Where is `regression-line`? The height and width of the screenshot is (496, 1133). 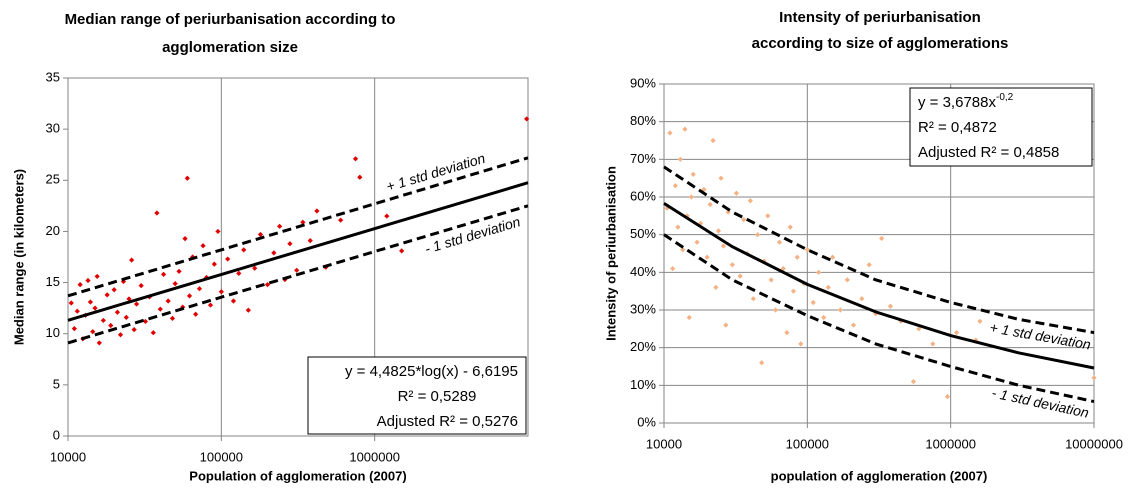
regression-line is located at coordinates (879, 286).